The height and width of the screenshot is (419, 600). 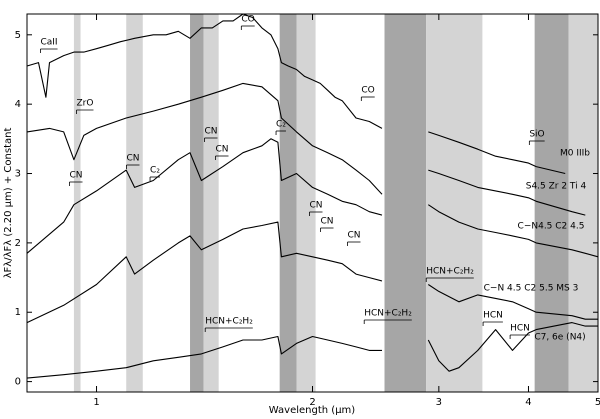 I want to click on spectrum-label: C−N4.5 C2 4.5, so click(x=551, y=227).